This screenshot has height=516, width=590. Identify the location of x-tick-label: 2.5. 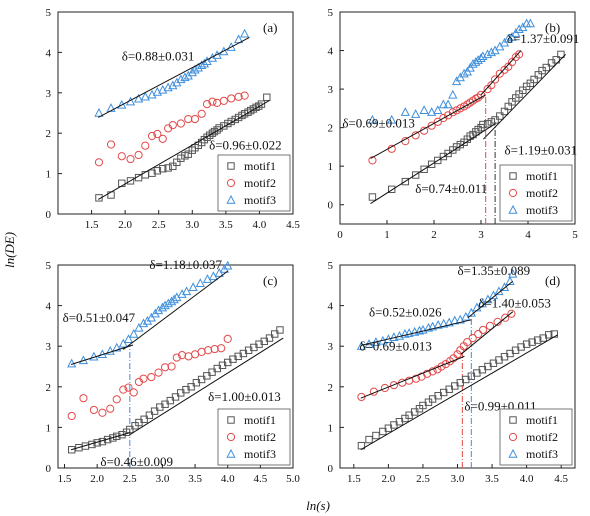
(130, 479).